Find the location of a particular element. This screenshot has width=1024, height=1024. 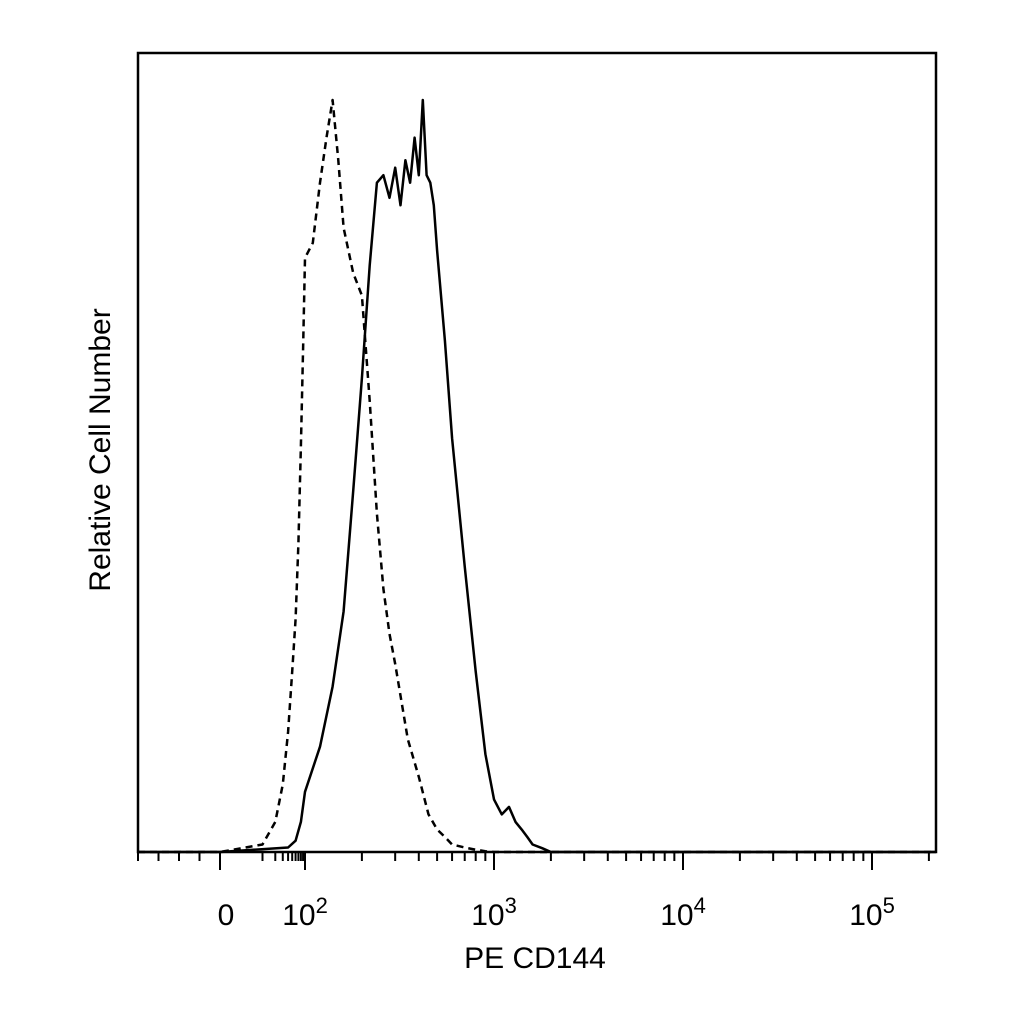

x-axis-label: PE CD144 is located at coordinates (535, 958).